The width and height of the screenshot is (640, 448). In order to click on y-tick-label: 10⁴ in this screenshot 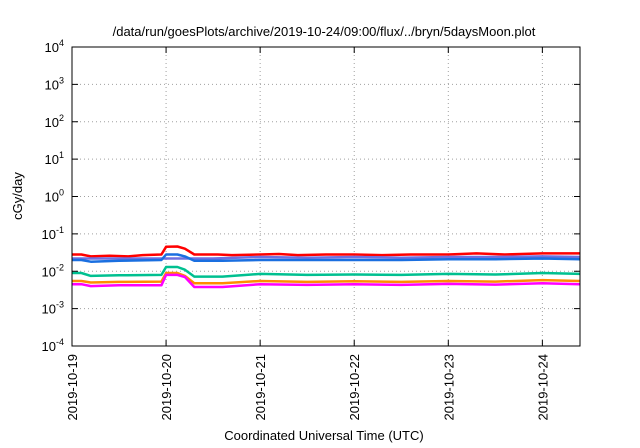, I will do `click(54, 46)`.